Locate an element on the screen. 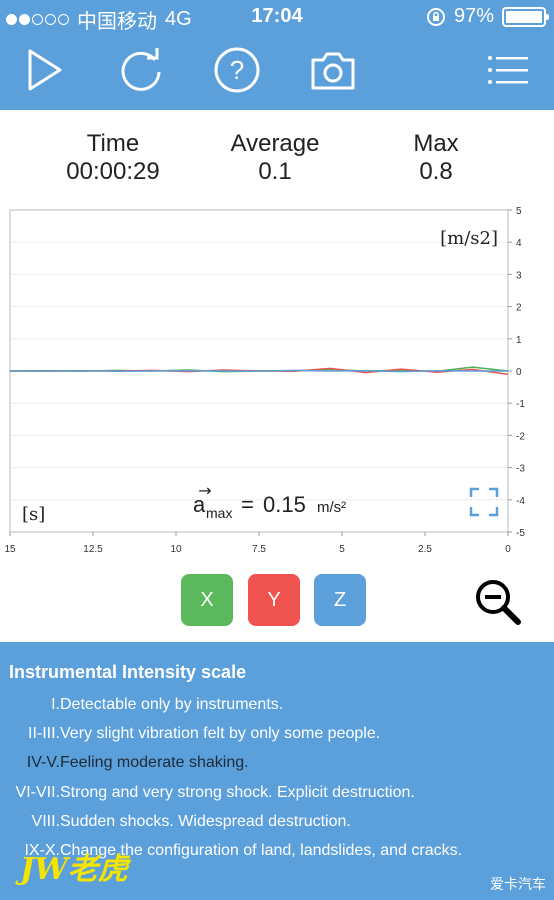 The image size is (554, 900). intensity-scale-title: Instrumental Intensity scale is located at coordinates (128, 672).